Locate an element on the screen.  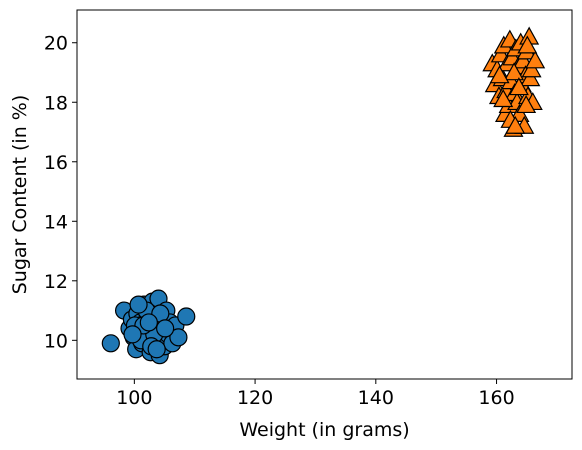
y-tick-label: 18 is located at coordinates (56, 103).